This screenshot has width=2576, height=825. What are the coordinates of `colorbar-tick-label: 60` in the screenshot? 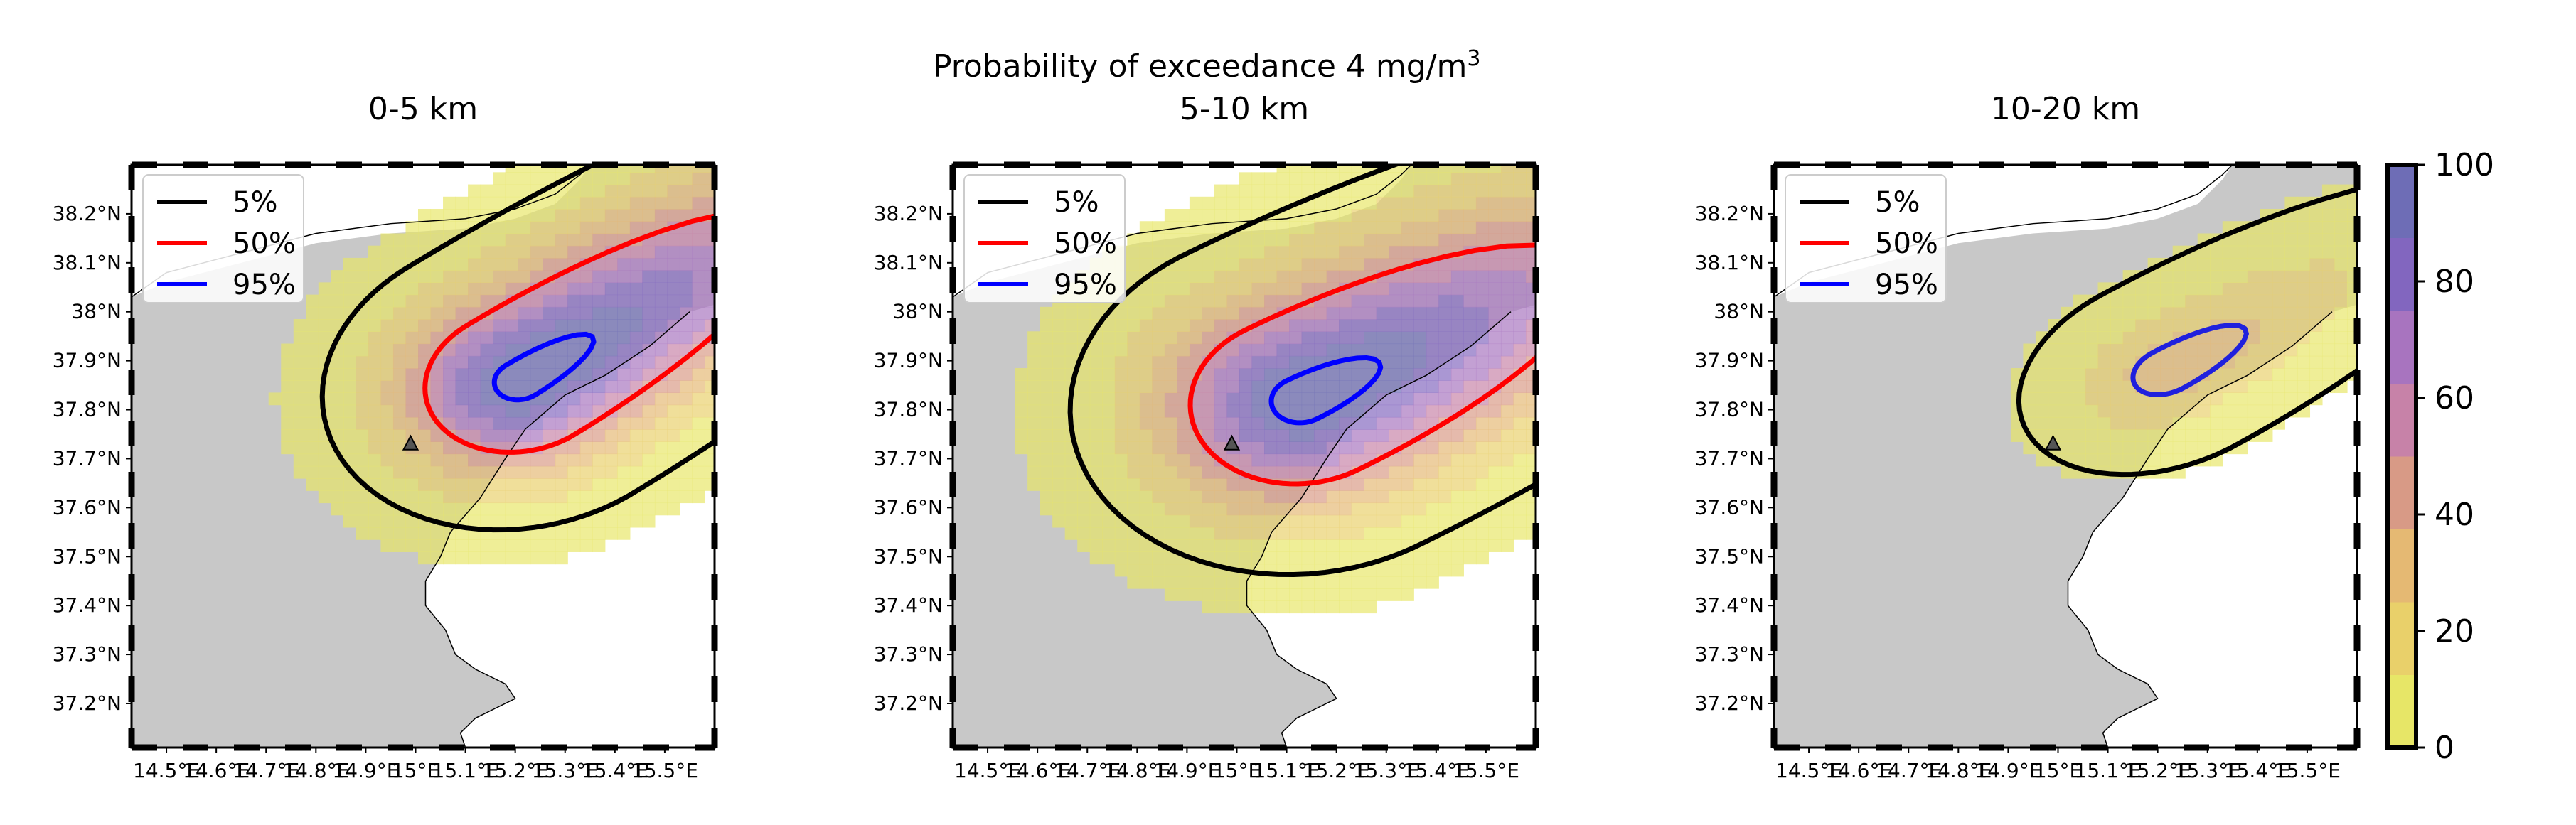 It's located at (2454, 398).